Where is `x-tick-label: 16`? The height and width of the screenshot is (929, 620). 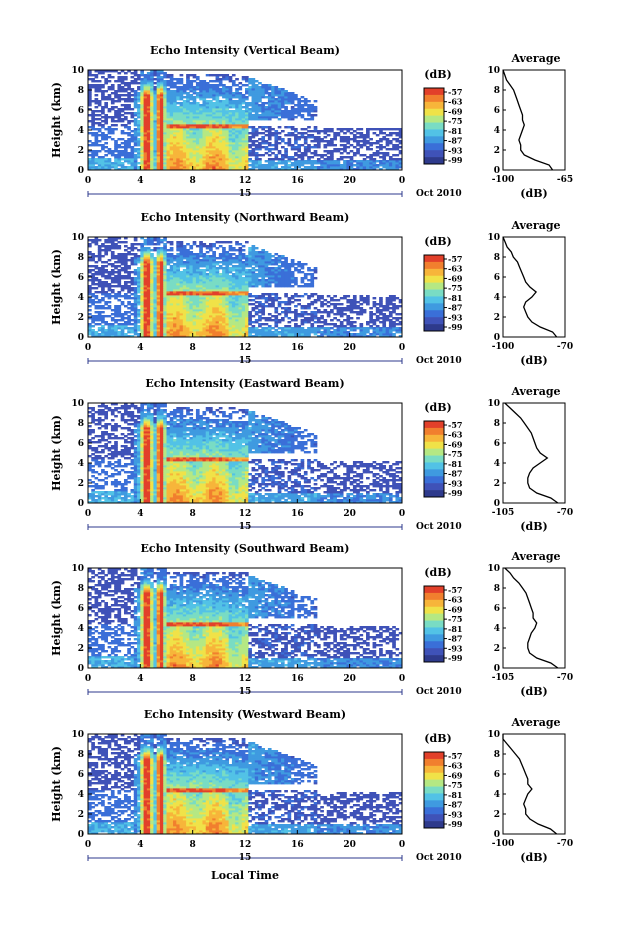
x-tick-label: 16 is located at coordinates (297, 181).